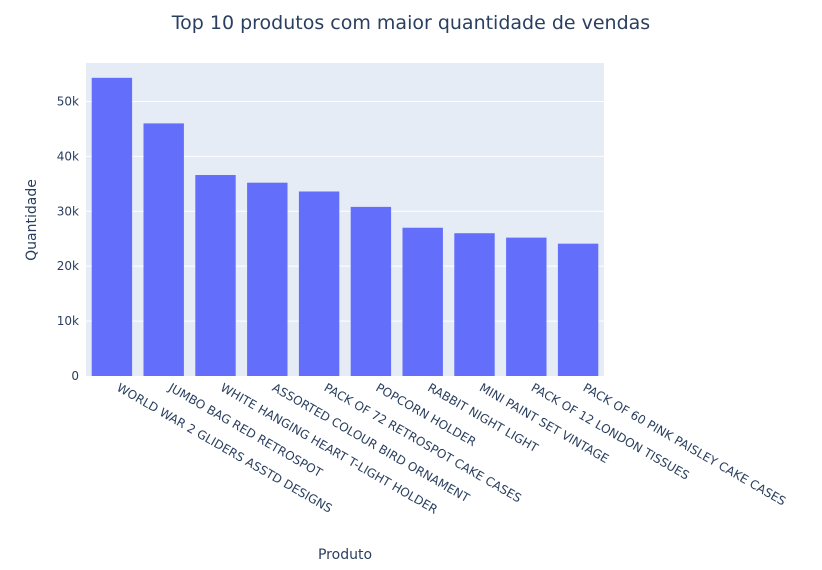 This screenshot has height=570, width=822. Describe the element at coordinates (345, 555) in the screenshot. I see `x-axis-title: Produto` at that location.